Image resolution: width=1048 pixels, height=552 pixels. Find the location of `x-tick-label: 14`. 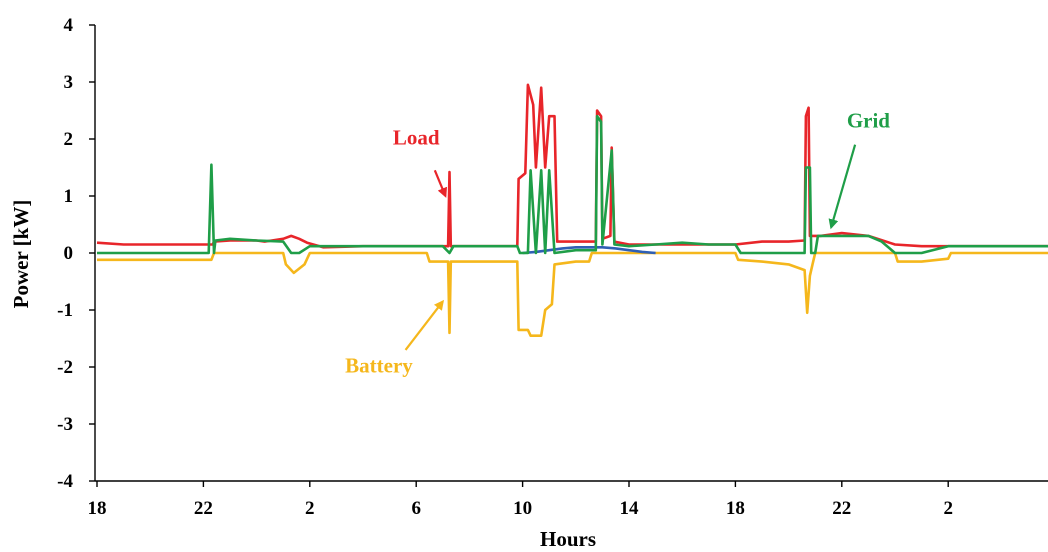

x-tick-label: 14 is located at coordinates (630, 508).